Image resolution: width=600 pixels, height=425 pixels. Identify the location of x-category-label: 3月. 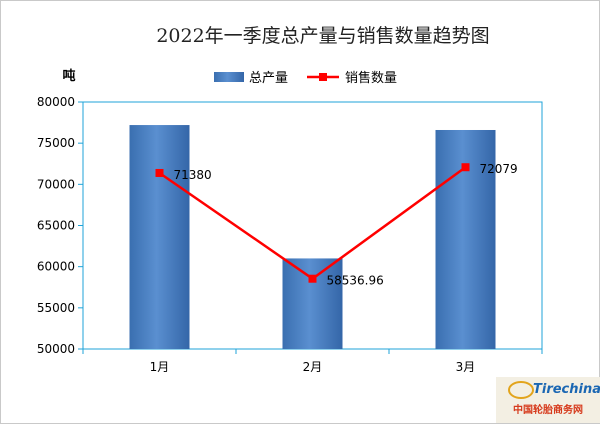
(466, 367).